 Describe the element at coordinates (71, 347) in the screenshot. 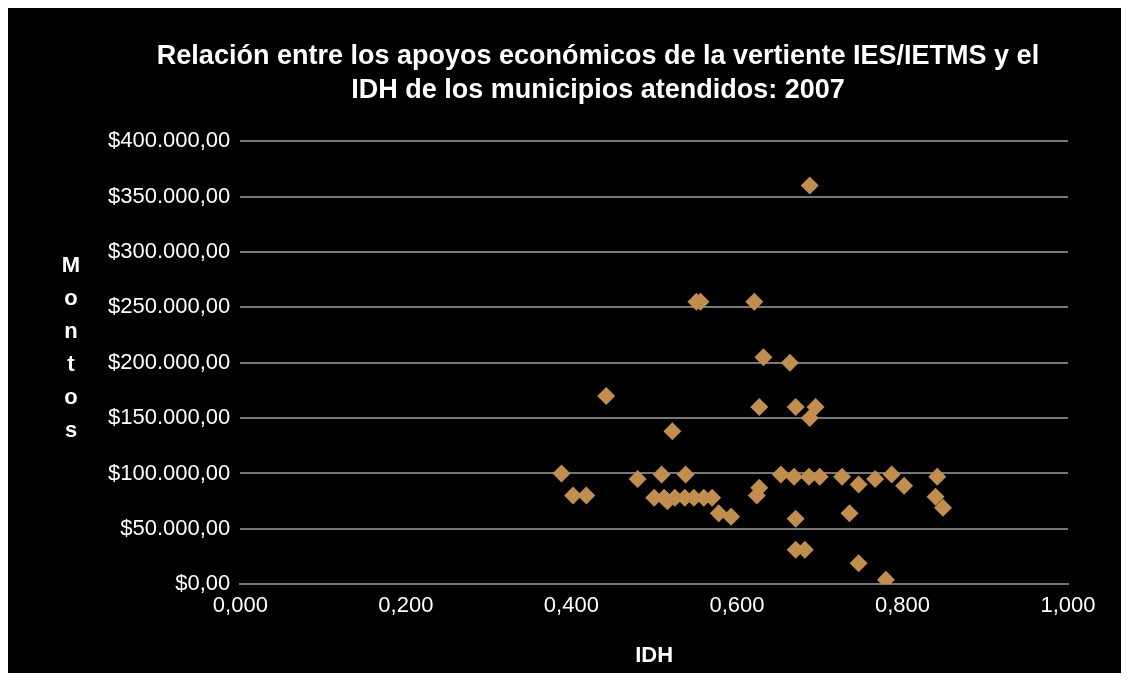

I see `y-axis-title: Montos` at that location.